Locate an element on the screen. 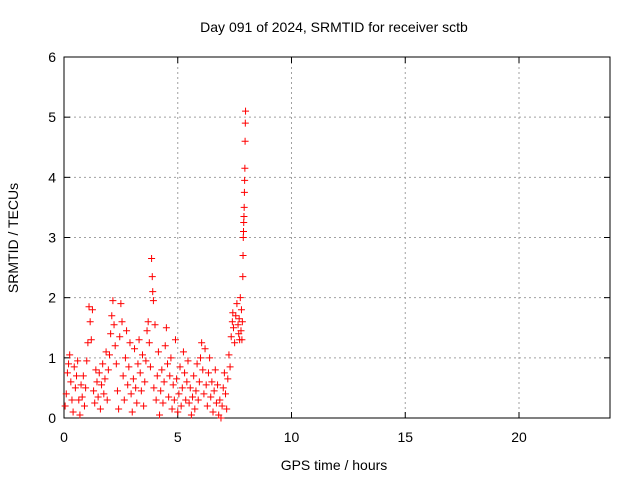 The height and width of the screenshot is (480, 640). y-tick-label: 3 is located at coordinates (52, 238).